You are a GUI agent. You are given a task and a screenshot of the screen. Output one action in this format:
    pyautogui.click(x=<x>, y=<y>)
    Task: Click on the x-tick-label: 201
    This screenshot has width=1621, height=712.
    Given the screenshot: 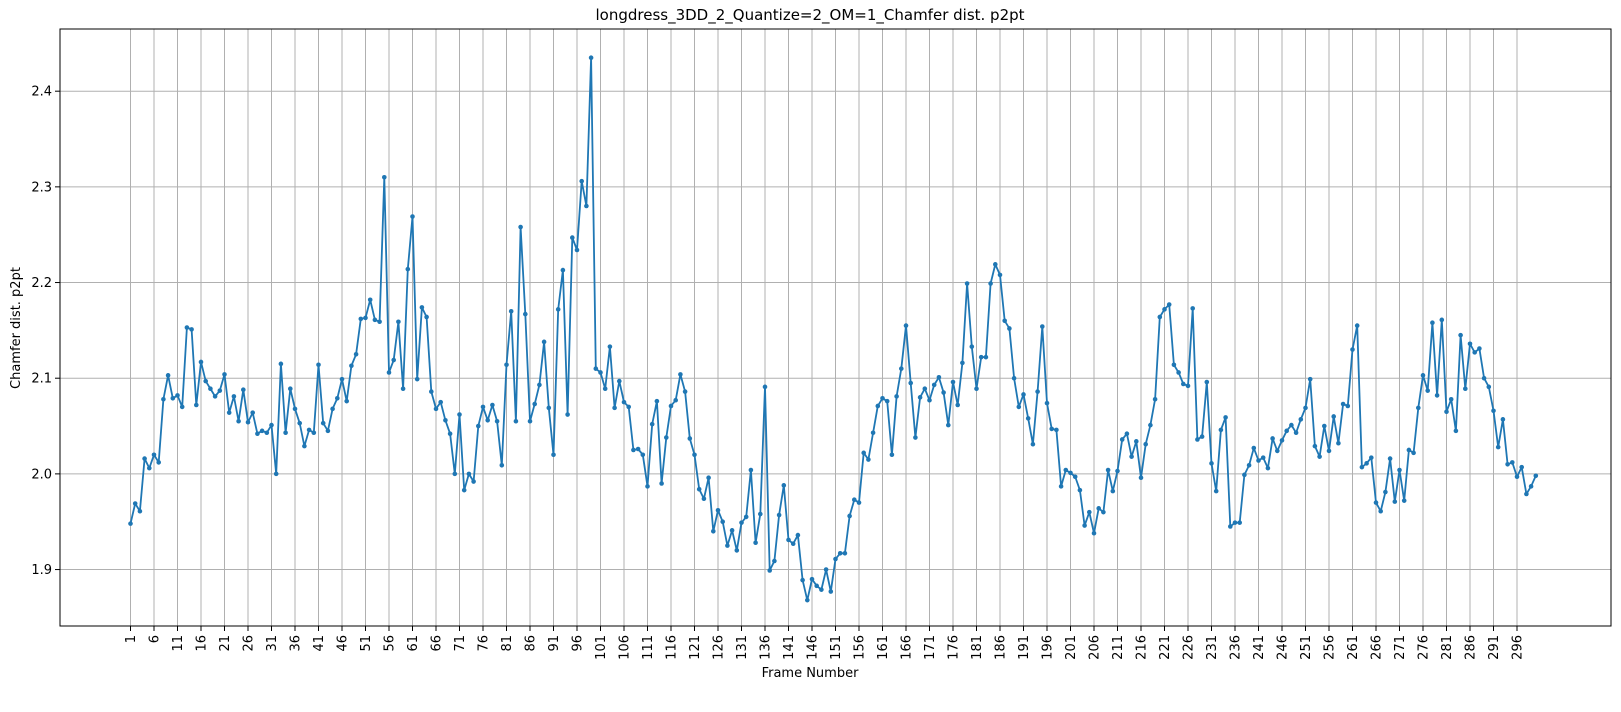 What is the action you would take?
    pyautogui.click(x=1071, y=647)
    